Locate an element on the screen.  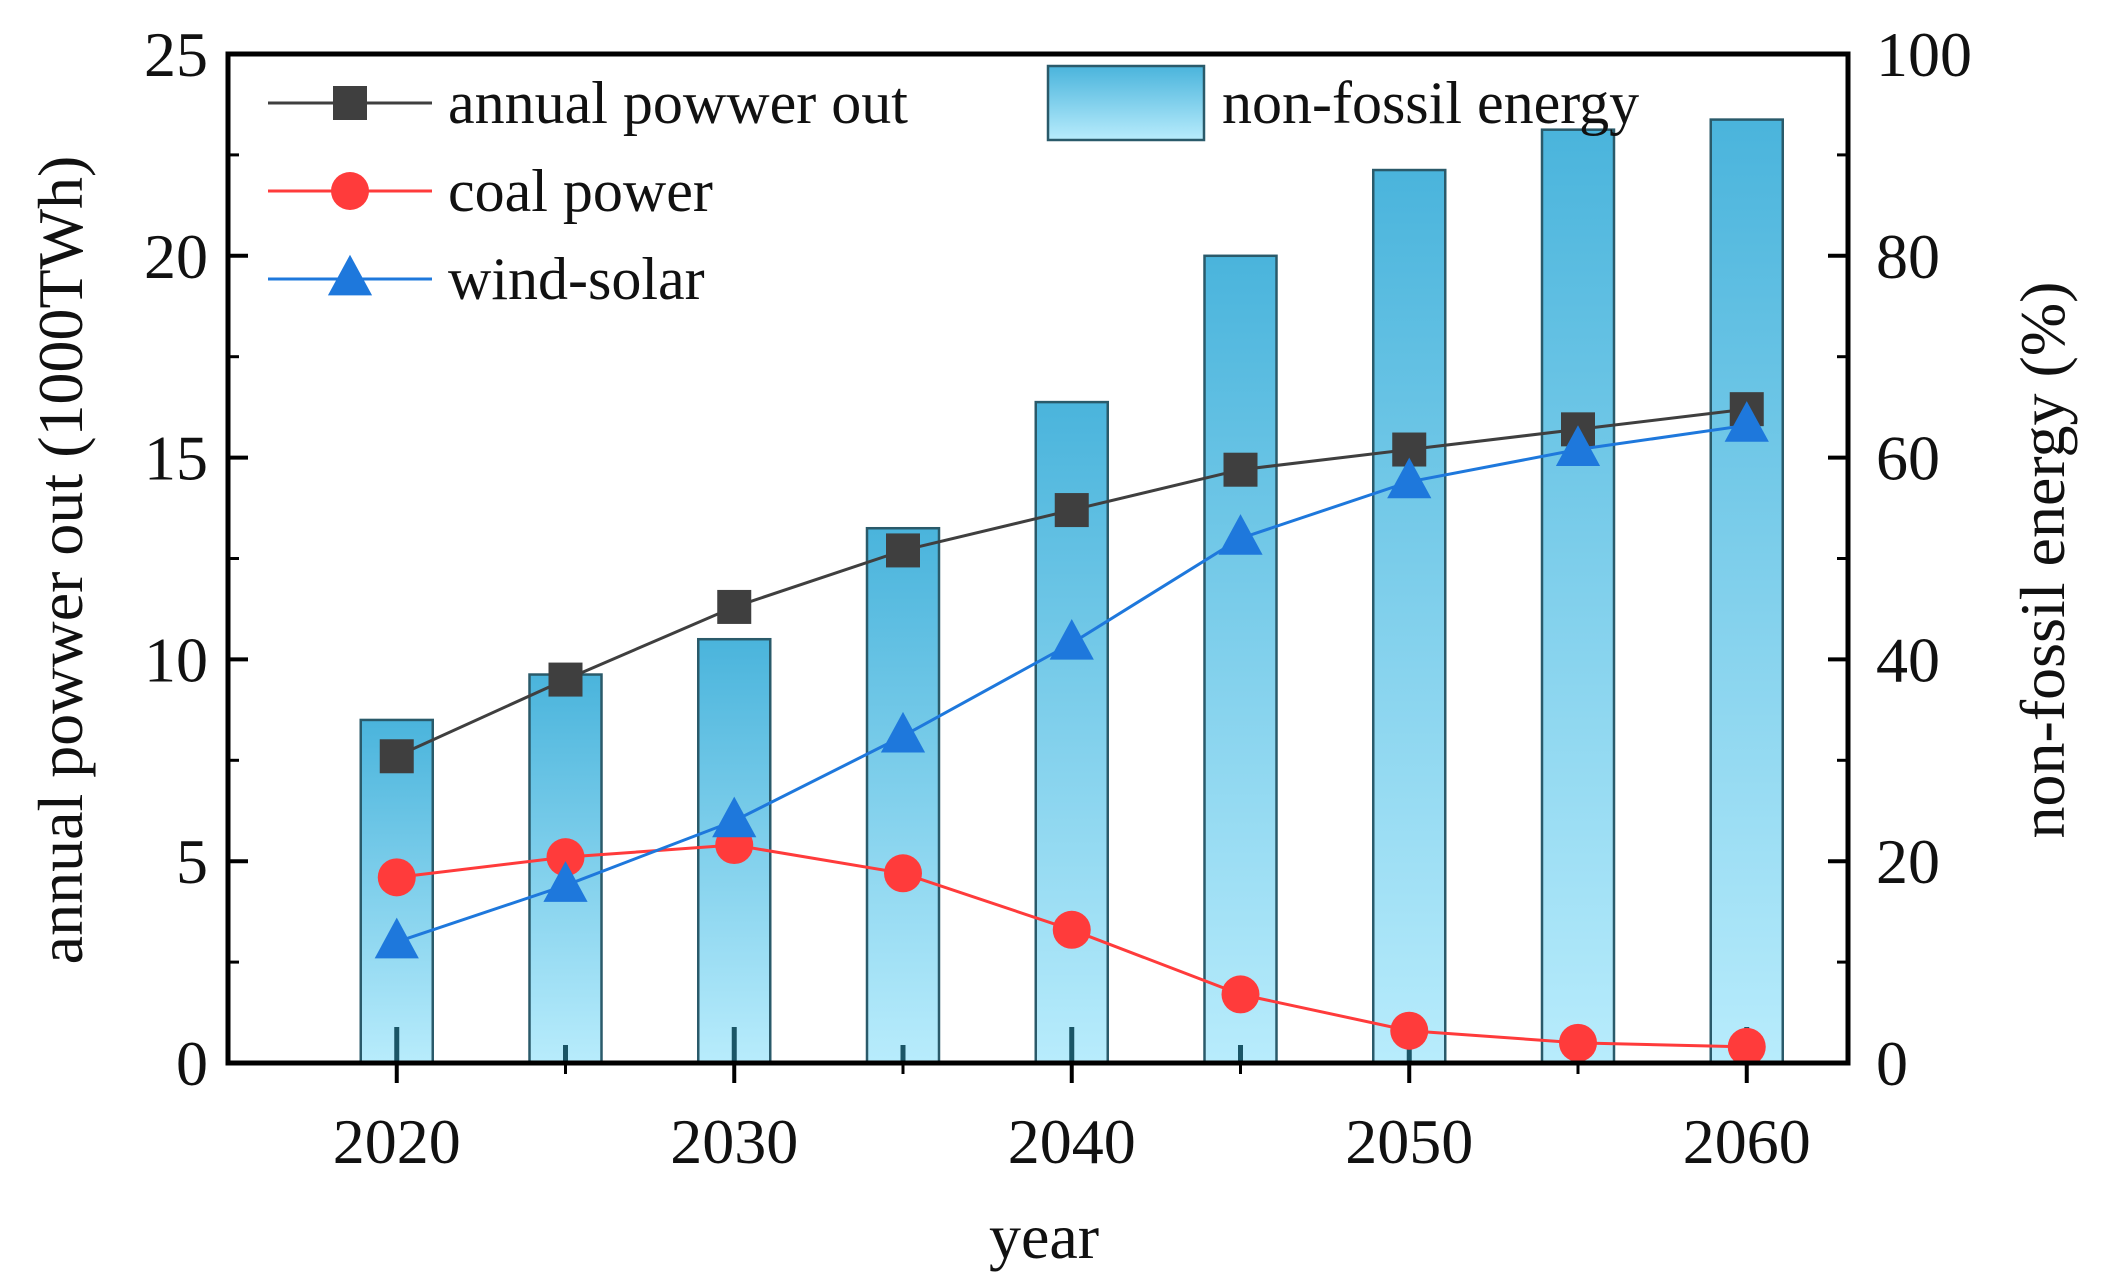
x-tick-label: 2060 is located at coordinates (1747, 1141).